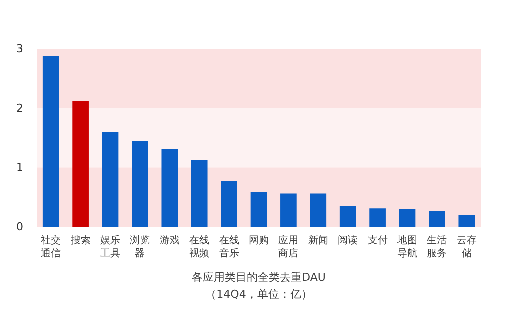 The height and width of the screenshot is (336, 506). I want to click on y-tick-label: 0, so click(20, 227).